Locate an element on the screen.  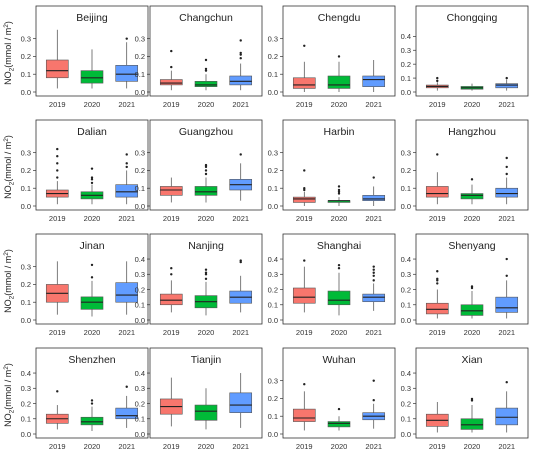
box-shenyang-2021 is located at coordinates (507, 288).